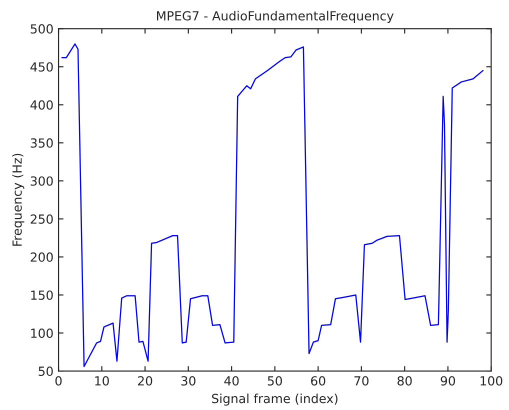 This screenshot has height=410, width=509. I want to click on x-tick-label: 0, so click(58, 381).